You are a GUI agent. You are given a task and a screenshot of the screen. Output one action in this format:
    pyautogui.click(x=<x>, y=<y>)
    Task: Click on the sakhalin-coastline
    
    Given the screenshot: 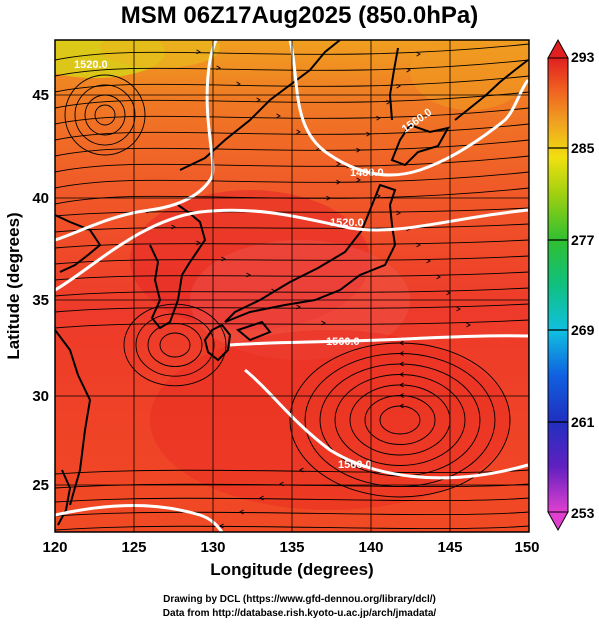 What is the action you would take?
    pyautogui.click(x=393, y=84)
    